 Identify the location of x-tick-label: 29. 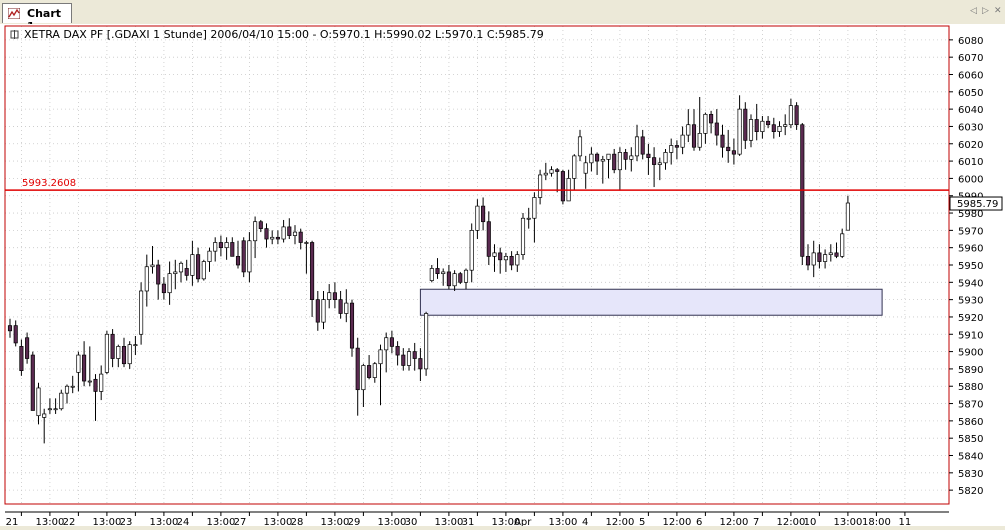
(354, 521).